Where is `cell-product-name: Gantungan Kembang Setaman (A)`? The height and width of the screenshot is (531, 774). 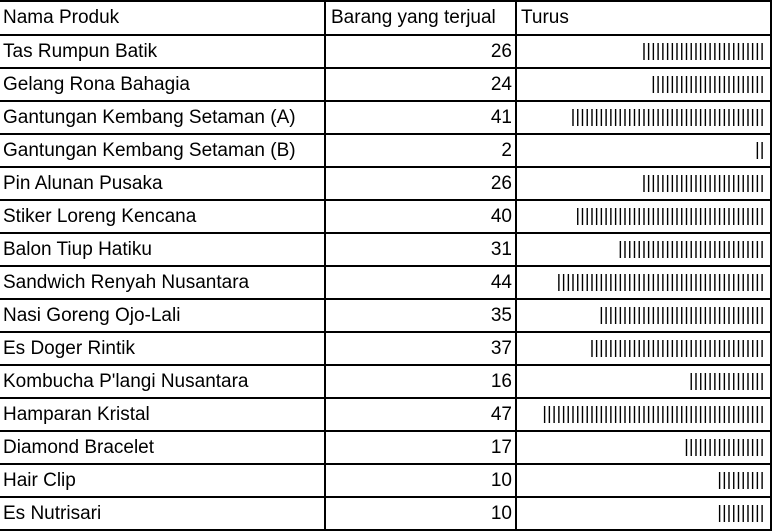
cell-product-name: Gantungan Kembang Setaman (A) is located at coordinates (162, 117).